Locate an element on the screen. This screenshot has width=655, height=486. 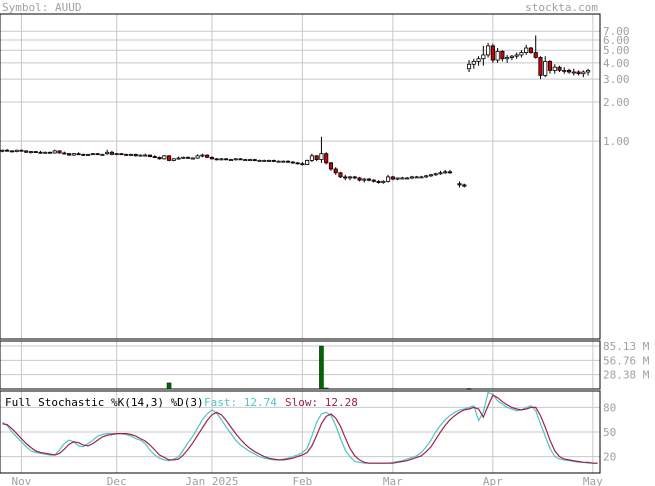
stoch-fast-line is located at coordinates (300, 427).